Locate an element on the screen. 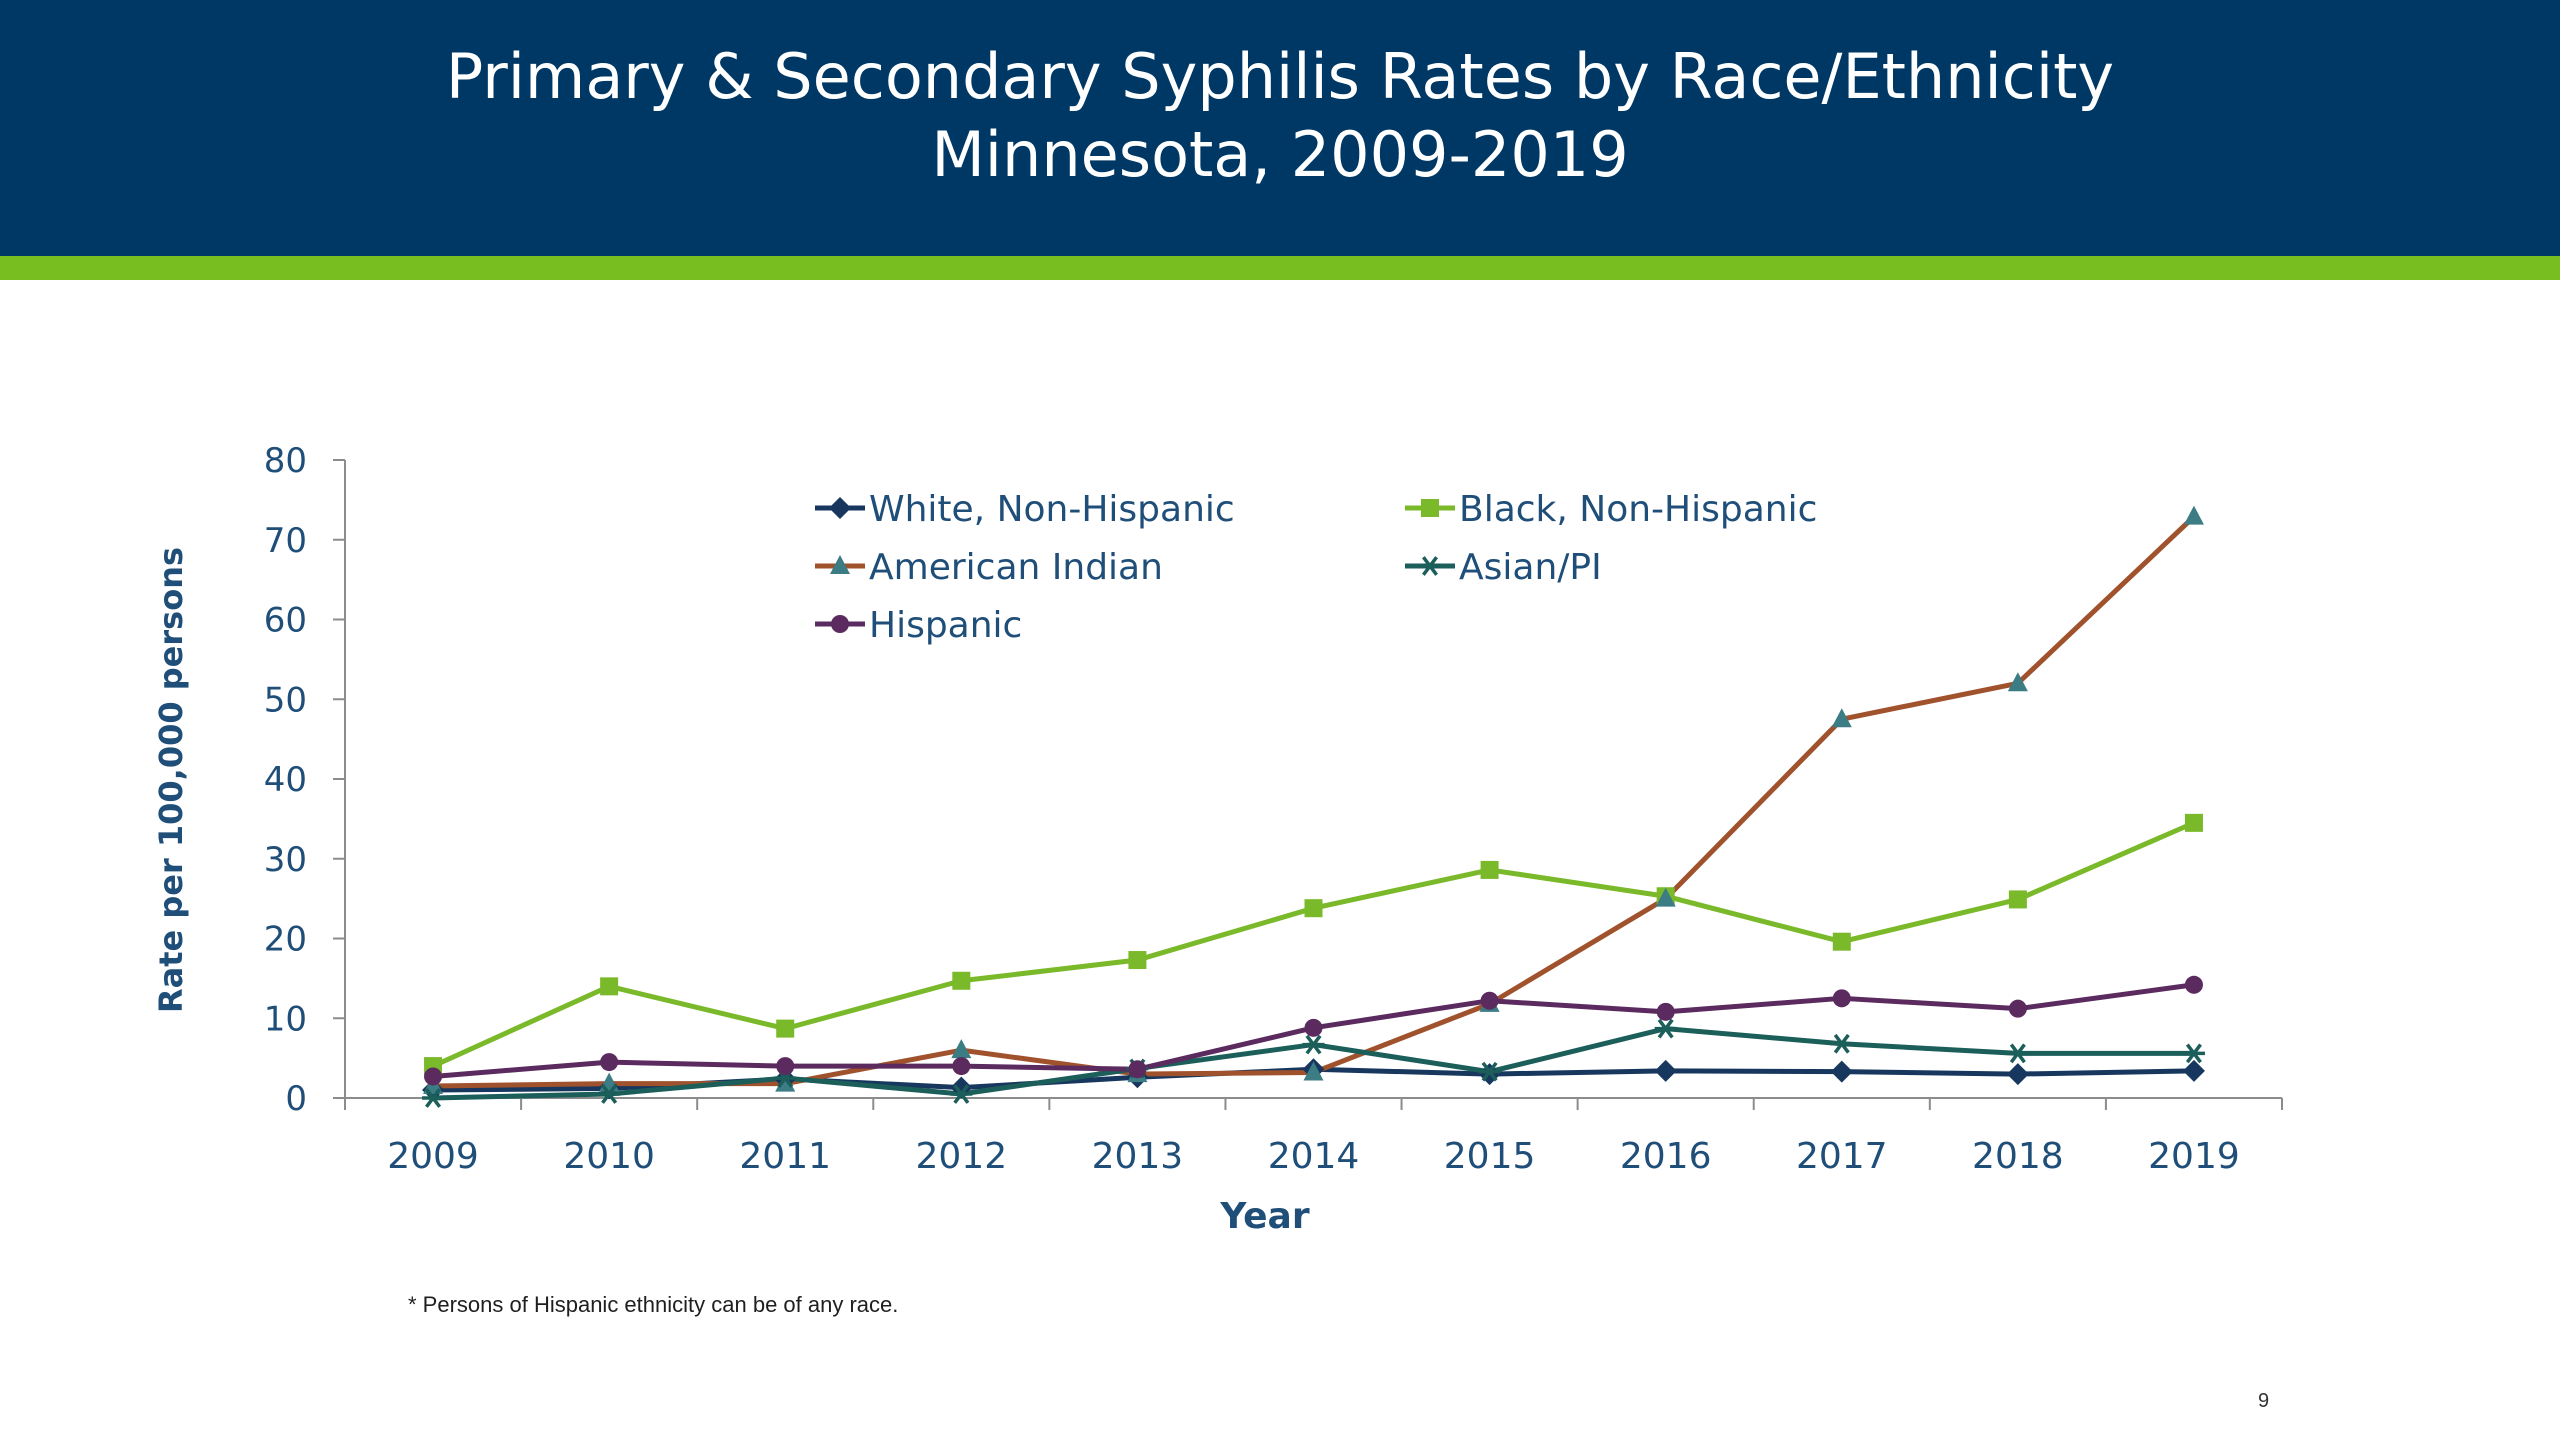 The height and width of the screenshot is (1440, 2560). x-tick-label: 2017 is located at coordinates (1842, 1156).